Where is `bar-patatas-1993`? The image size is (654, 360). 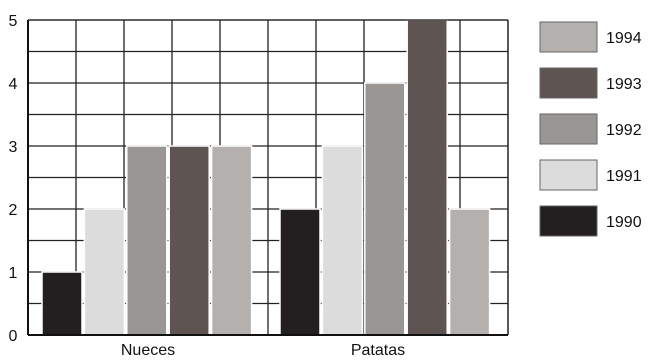
bar-patatas-1993 is located at coordinates (427, 177).